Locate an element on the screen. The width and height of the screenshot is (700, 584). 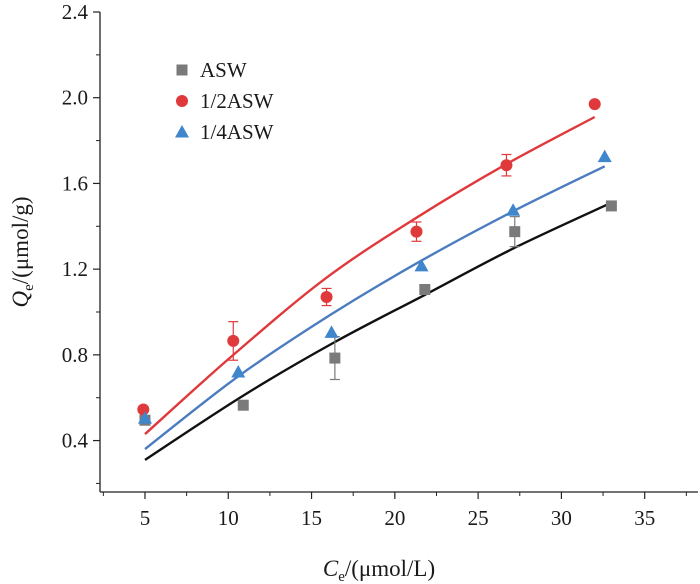
legend: ASW 1/2ASW 1/4ASW is located at coordinates (224, 101).